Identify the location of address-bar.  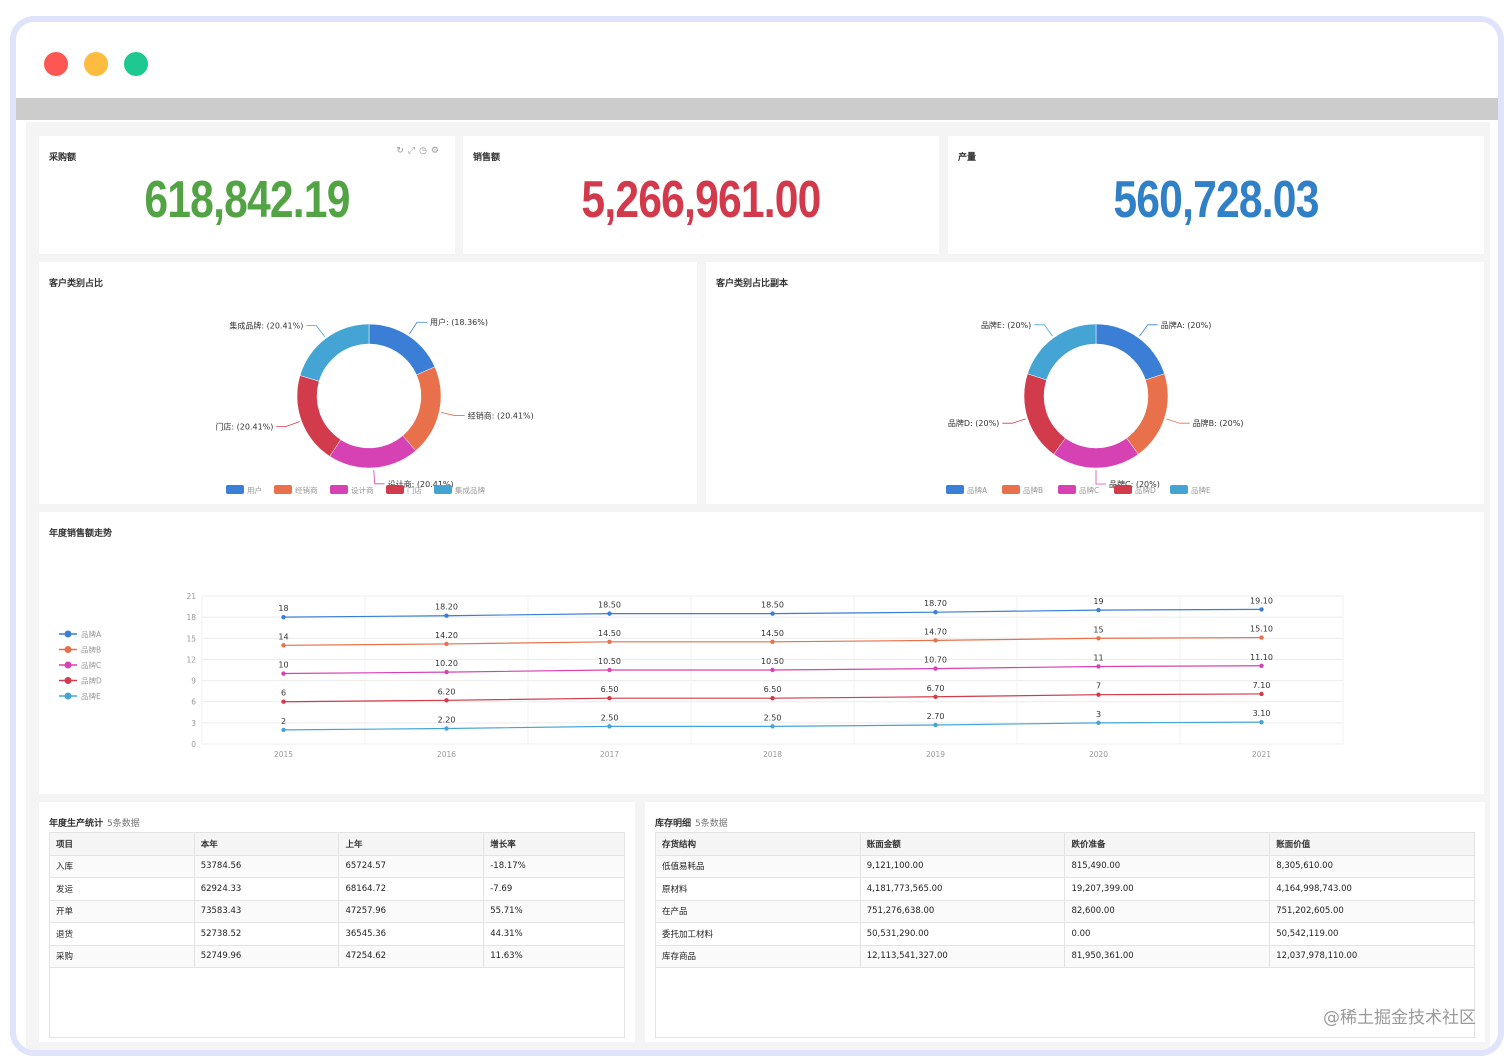
(757, 109).